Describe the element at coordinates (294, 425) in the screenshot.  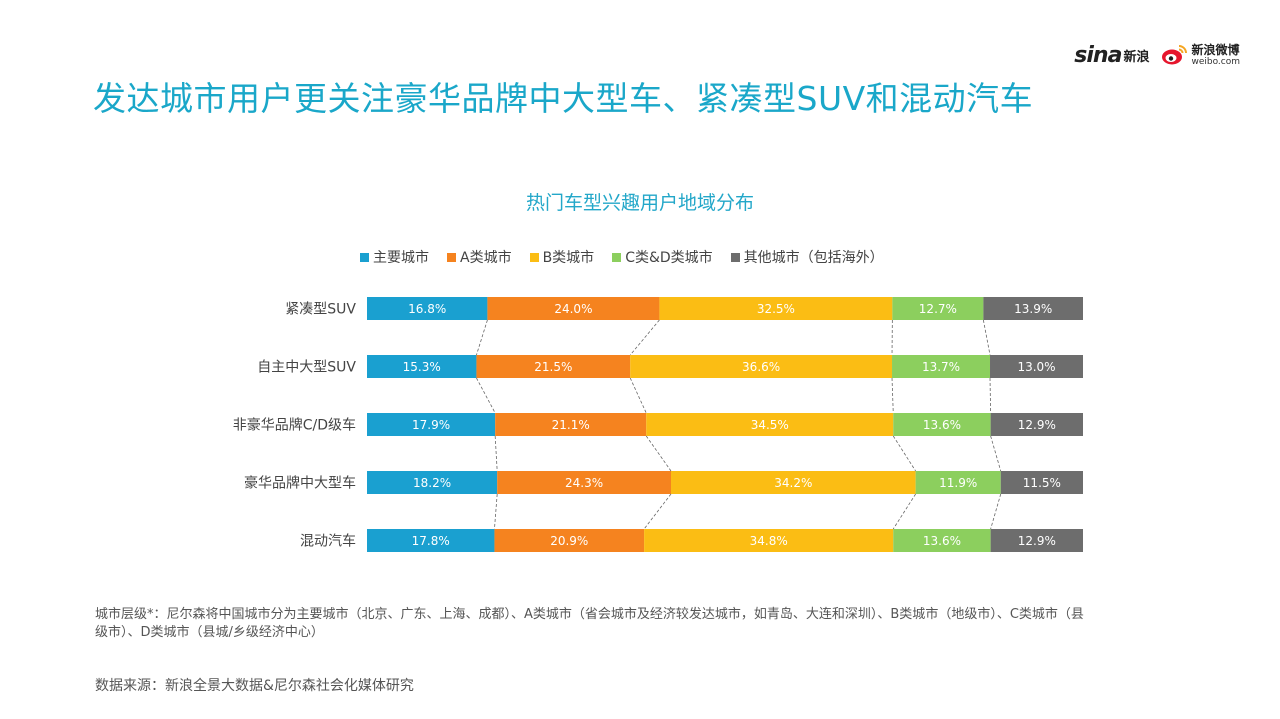
I see `category-label: 非豪华品牌C/D级车` at that location.